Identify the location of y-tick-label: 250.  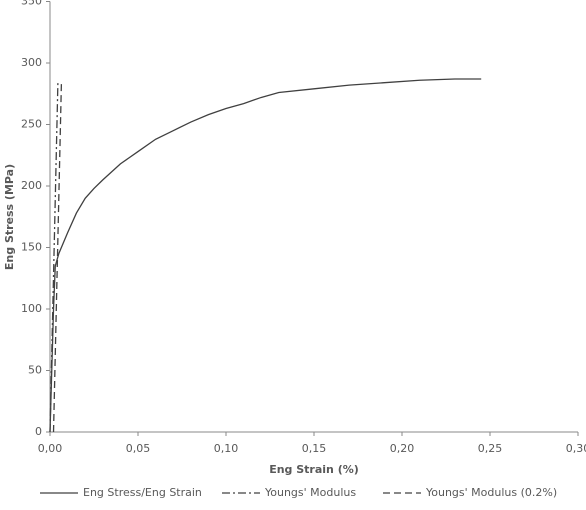
(31, 124).